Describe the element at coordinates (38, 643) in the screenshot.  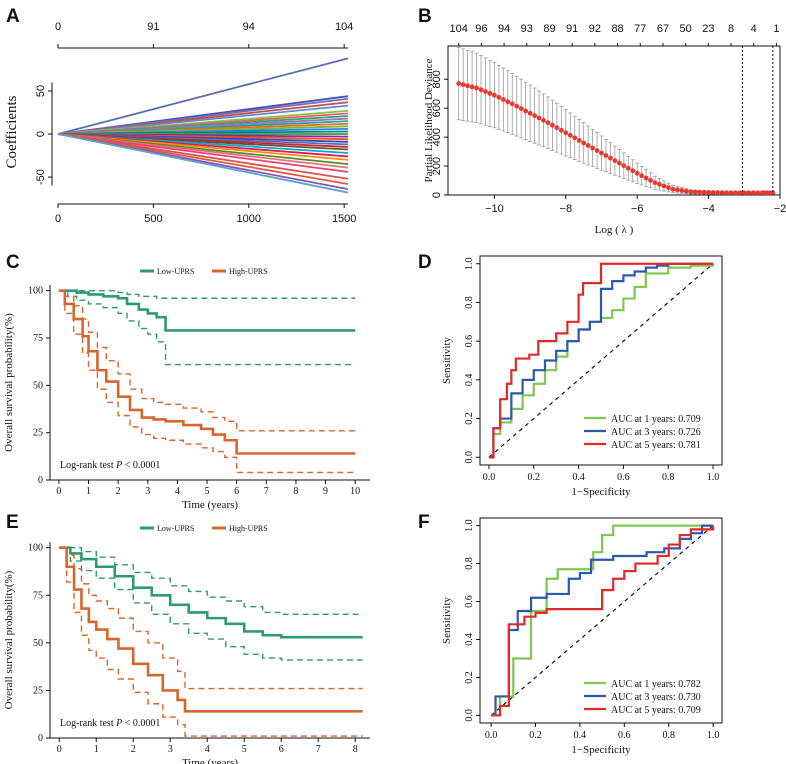
I see `panel-e-y-tick-label: 50` at that location.